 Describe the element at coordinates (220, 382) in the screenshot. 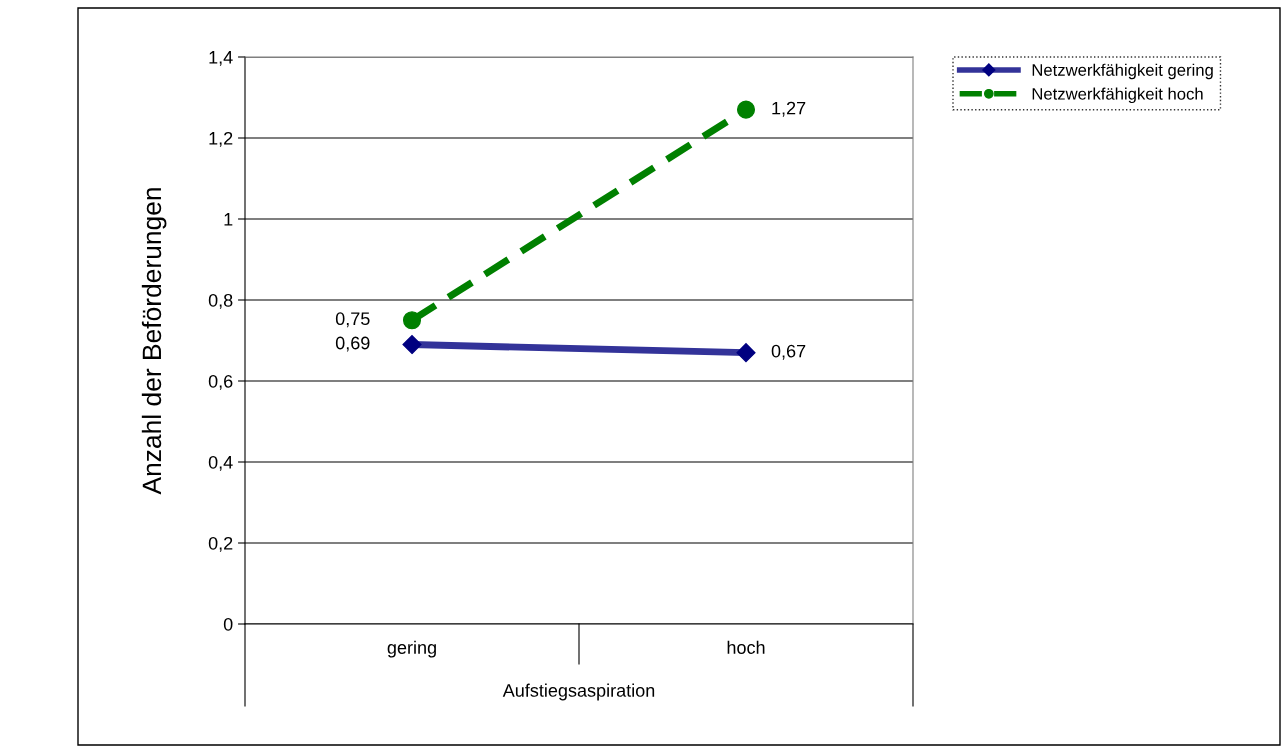

I see `y-tick-label: 0,6` at that location.